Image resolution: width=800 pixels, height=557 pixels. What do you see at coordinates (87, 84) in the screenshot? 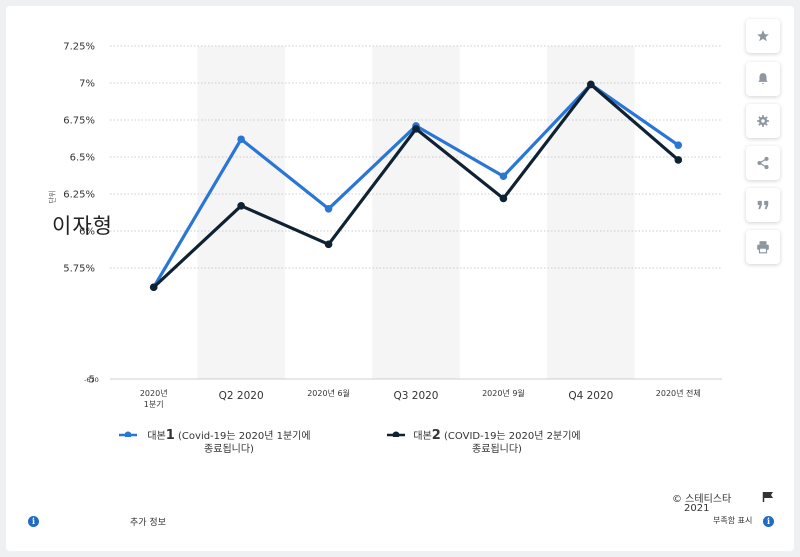
I see `y-tick-label: 7%` at bounding box center [87, 84].